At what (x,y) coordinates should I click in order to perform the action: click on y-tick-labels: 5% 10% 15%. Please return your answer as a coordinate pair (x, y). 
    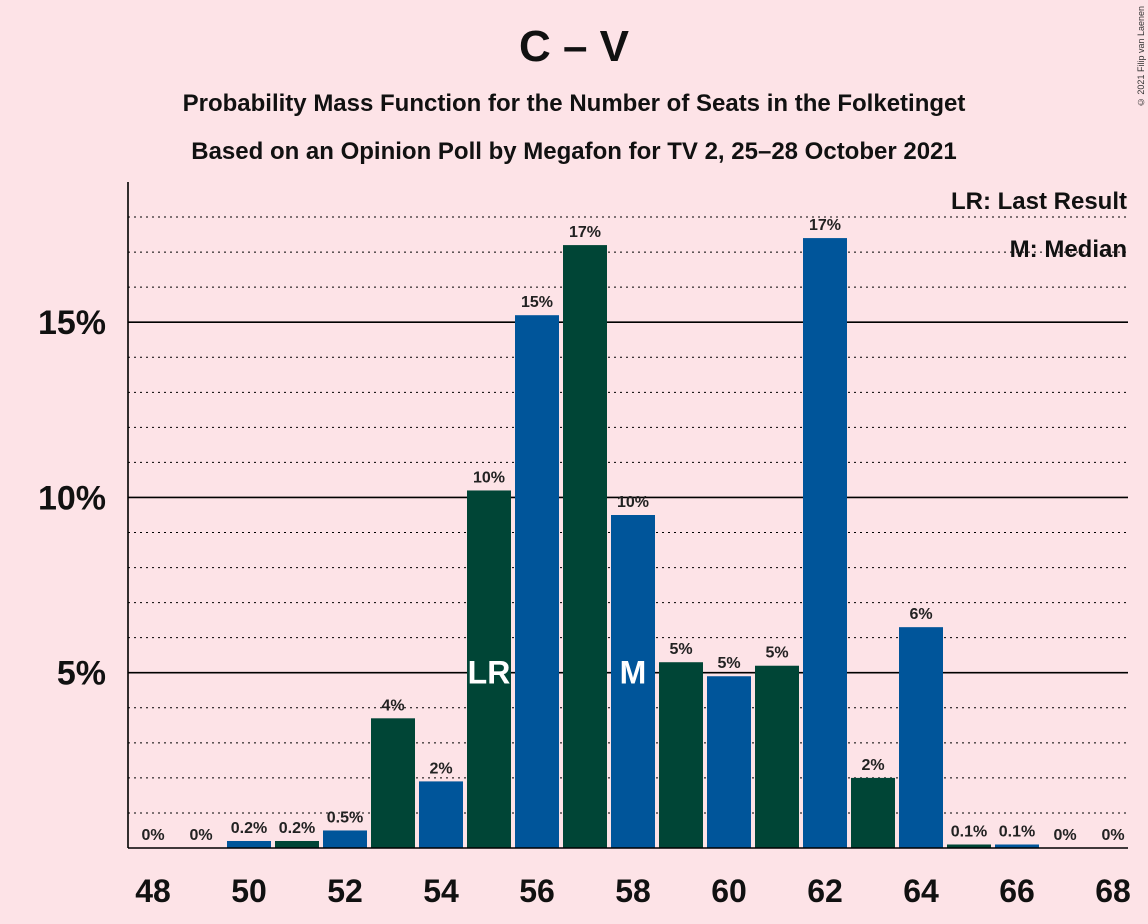
    Looking at the image, I should click on (72, 498).